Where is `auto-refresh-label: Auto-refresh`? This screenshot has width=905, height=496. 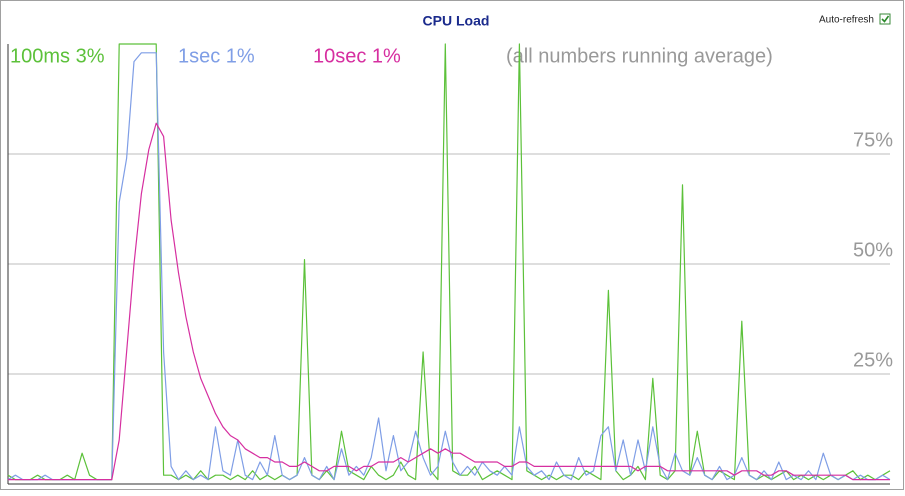 auto-refresh-label: Auto-refresh is located at coordinates (846, 20).